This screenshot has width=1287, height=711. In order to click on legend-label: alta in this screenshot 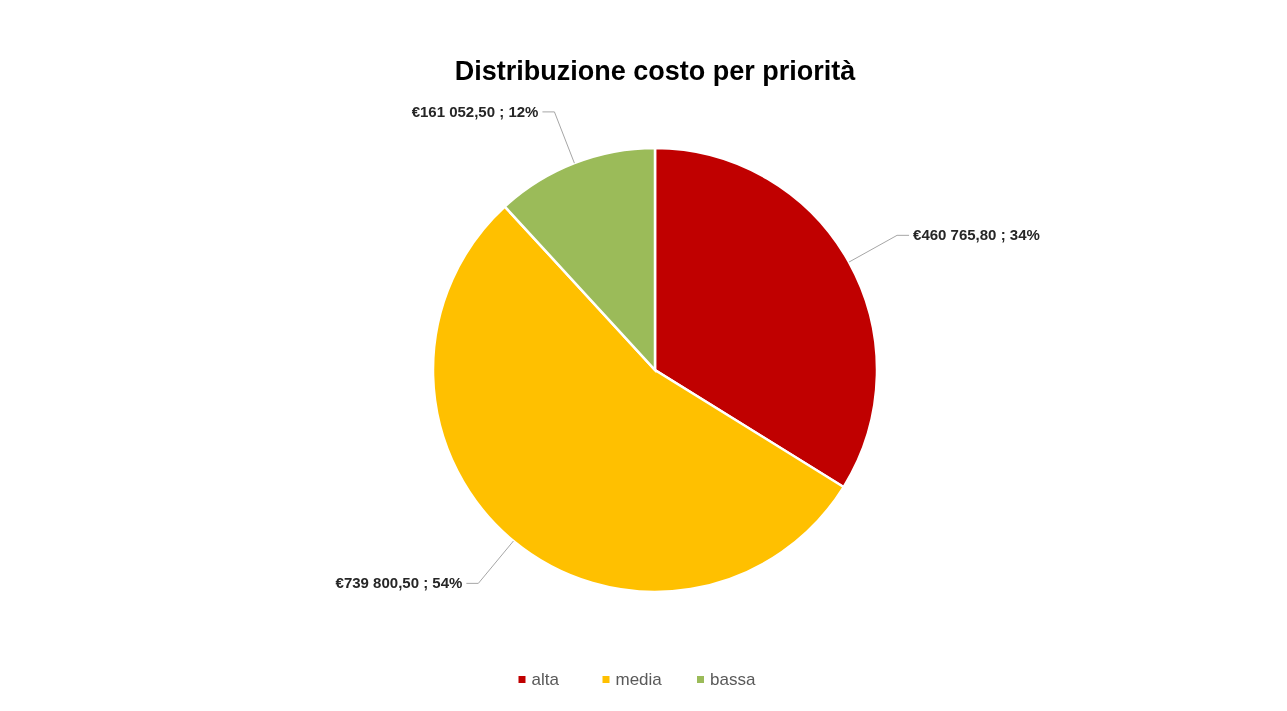, I will do `click(545, 679)`.